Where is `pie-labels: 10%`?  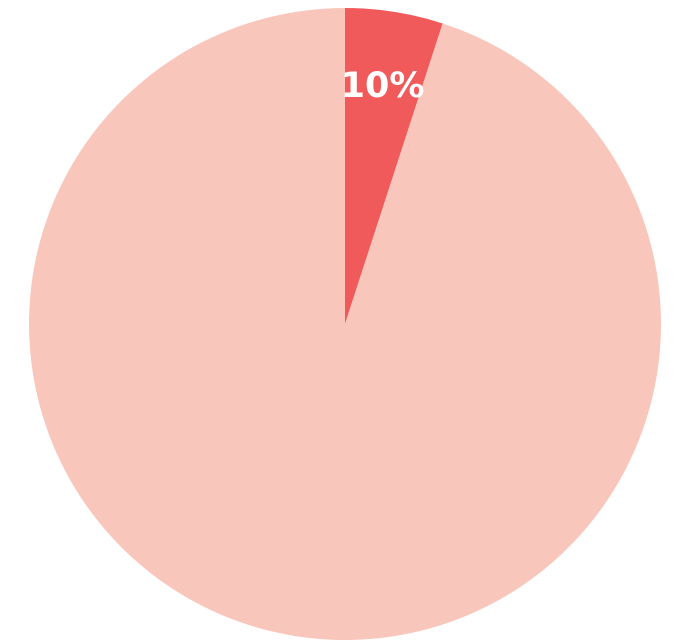 pie-labels: 10% is located at coordinates (383, 86).